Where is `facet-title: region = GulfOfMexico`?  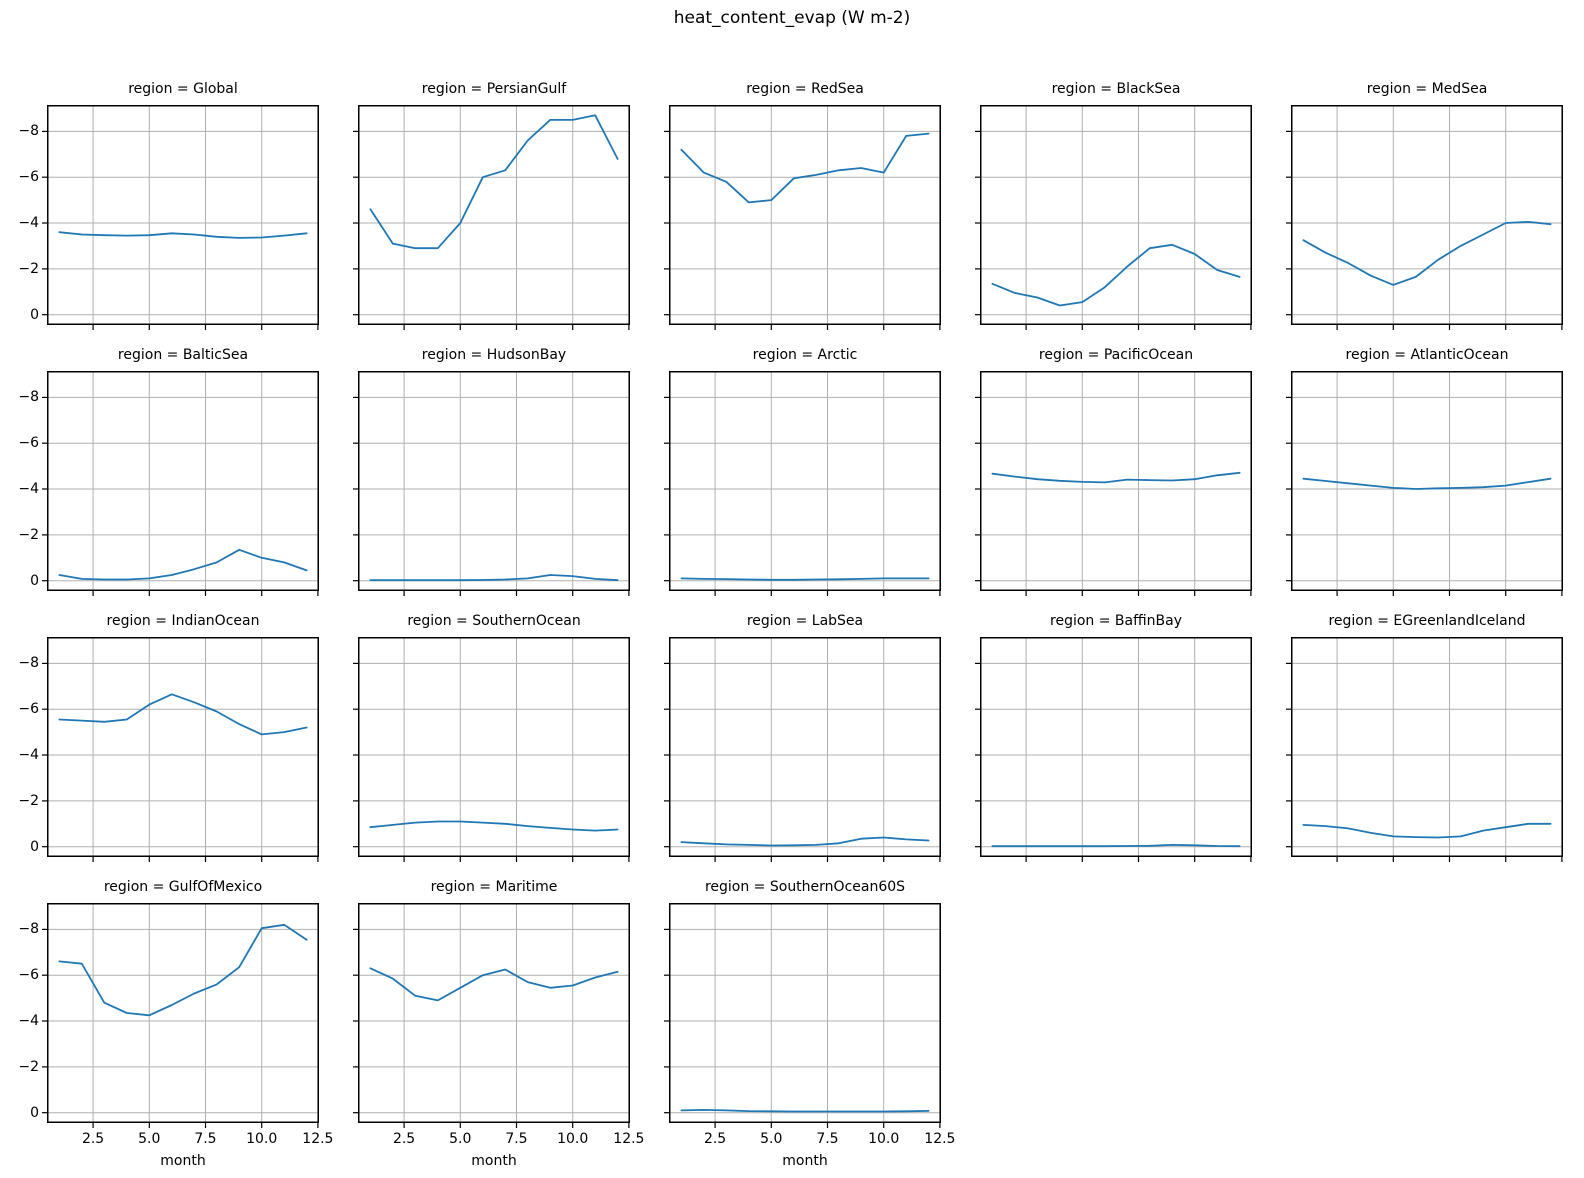 facet-title: region = GulfOfMexico is located at coordinates (183, 887).